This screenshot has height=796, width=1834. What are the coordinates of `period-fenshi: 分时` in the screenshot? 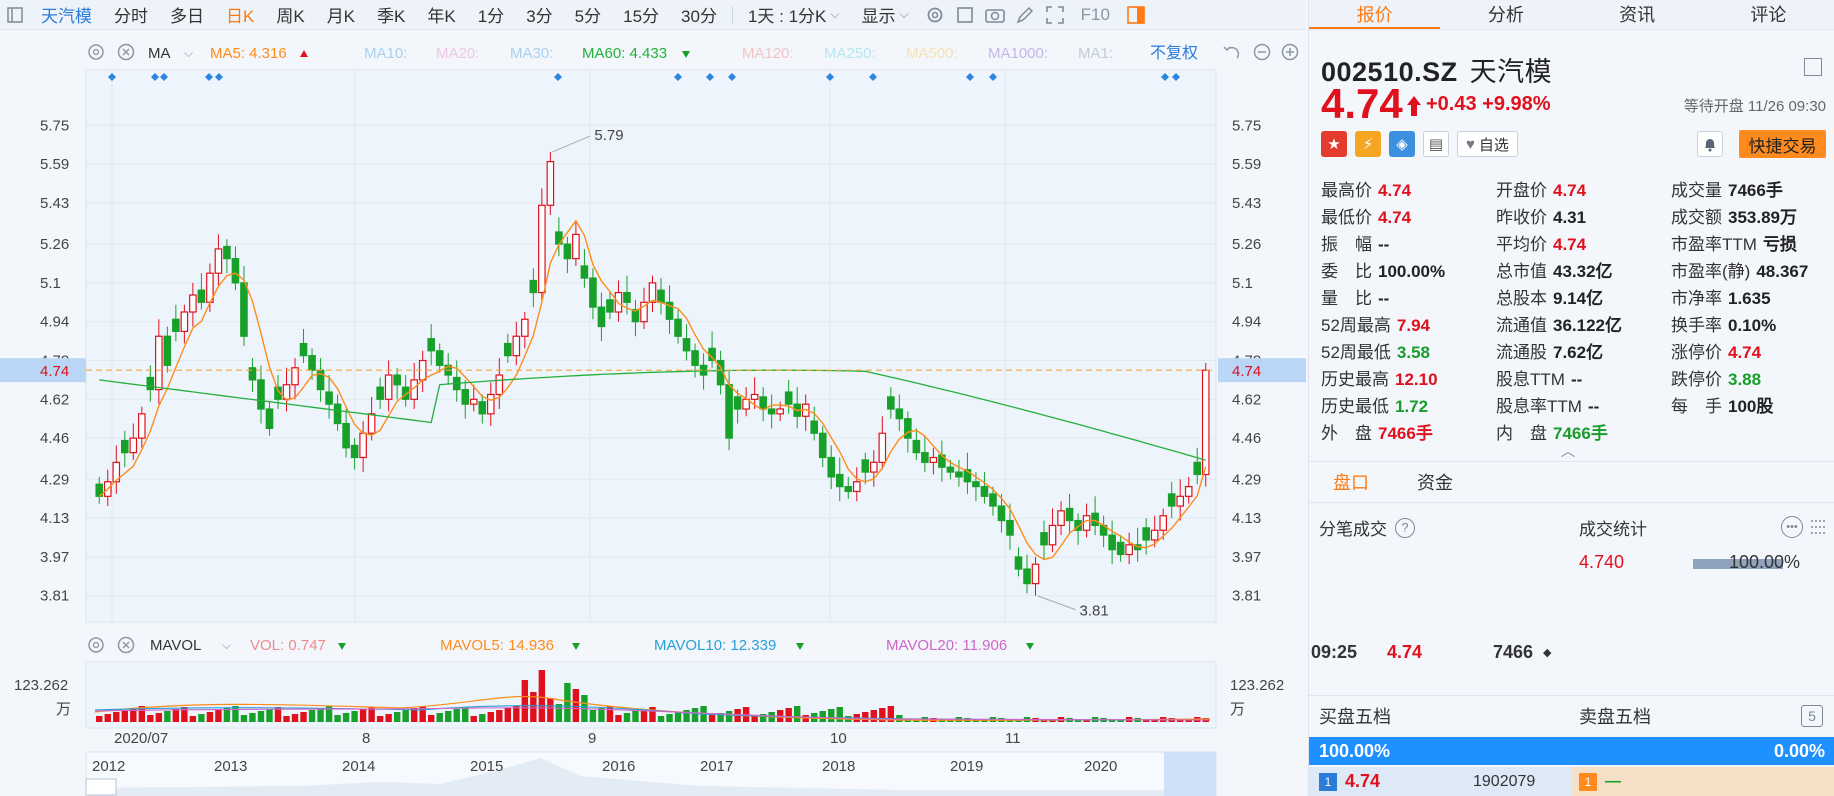 It's located at (131, 16).